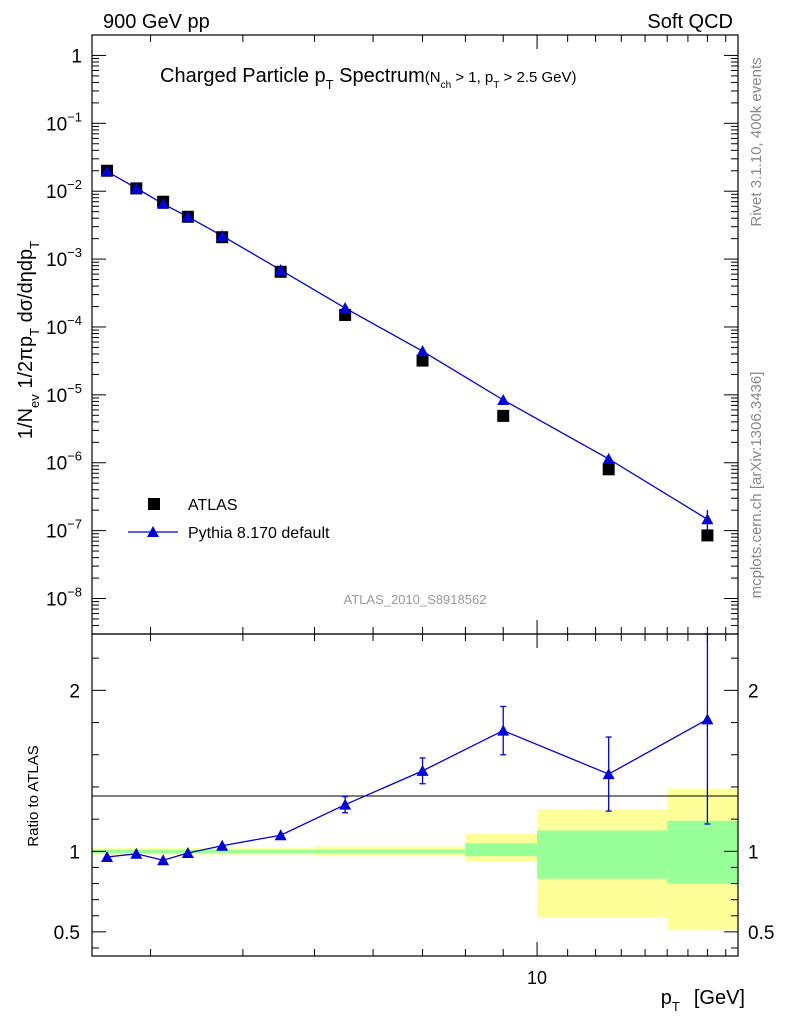 This screenshot has height=1024, width=786. What do you see at coordinates (64, 326) in the screenshot?
I see `top-y-tick-label: 10⁻⁴` at bounding box center [64, 326].